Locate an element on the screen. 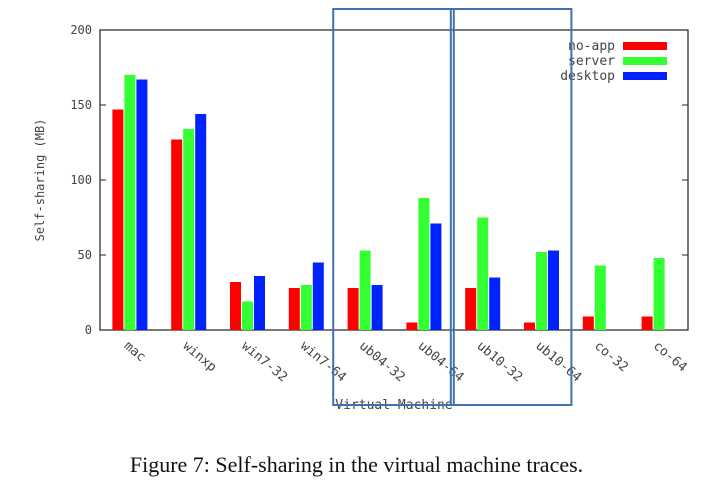 The width and height of the screenshot is (713, 497). x-tick-label: mac is located at coordinates (135, 352).